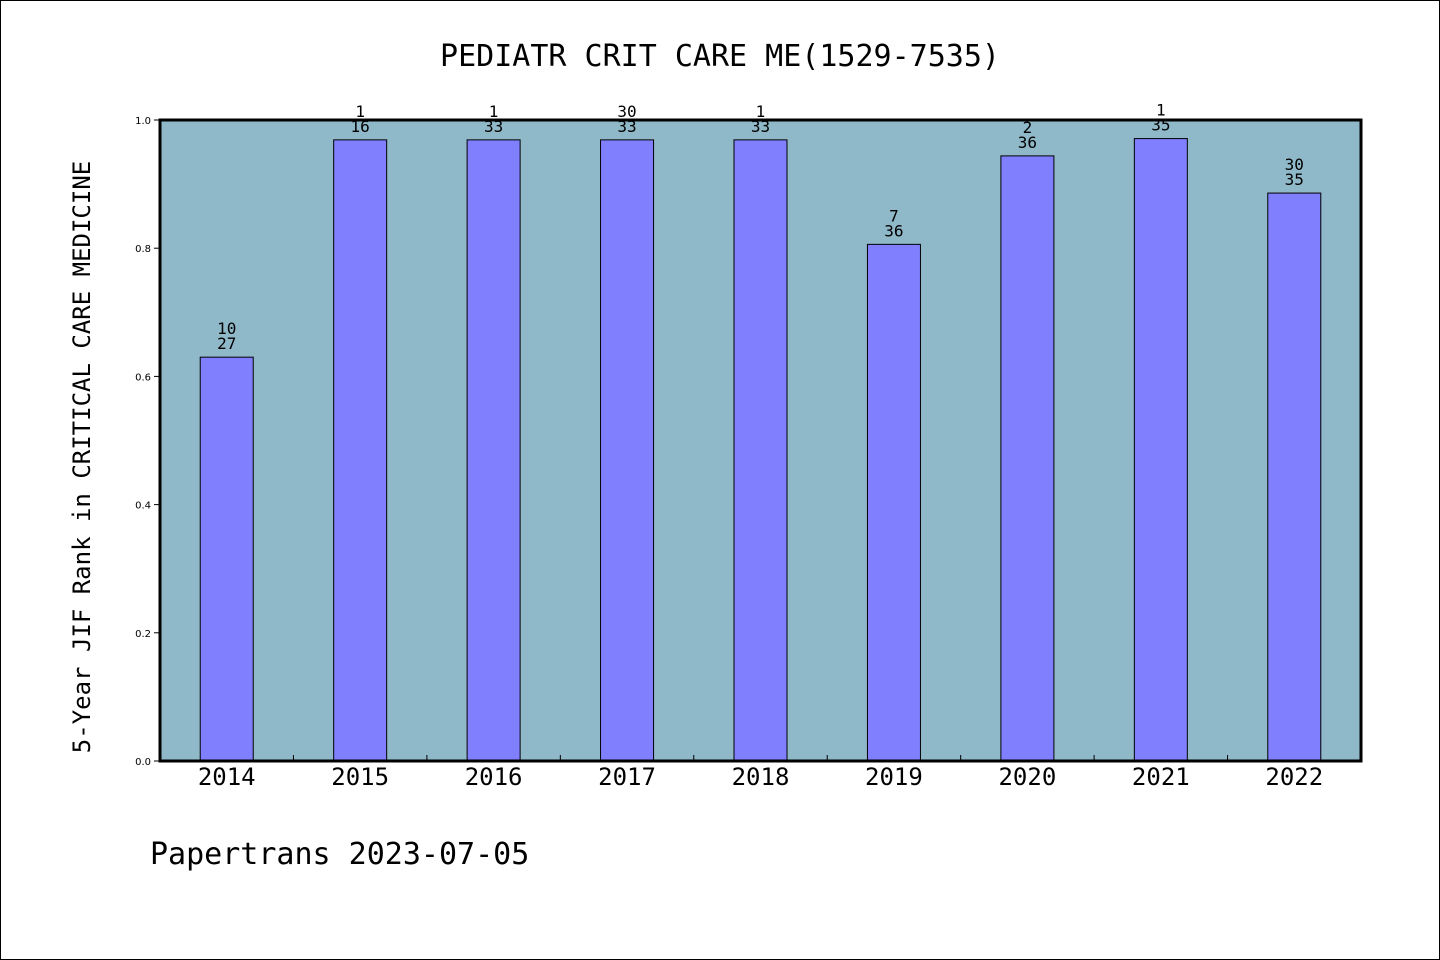 This screenshot has width=1440, height=960. Describe the element at coordinates (894, 777) in the screenshot. I see `x-tick-label-2019: 2019` at that location.